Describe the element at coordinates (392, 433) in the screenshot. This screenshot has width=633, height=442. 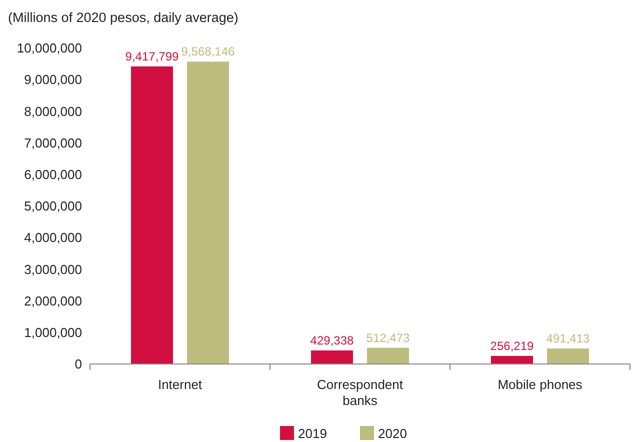
I see `legend-label: 2020` at that location.